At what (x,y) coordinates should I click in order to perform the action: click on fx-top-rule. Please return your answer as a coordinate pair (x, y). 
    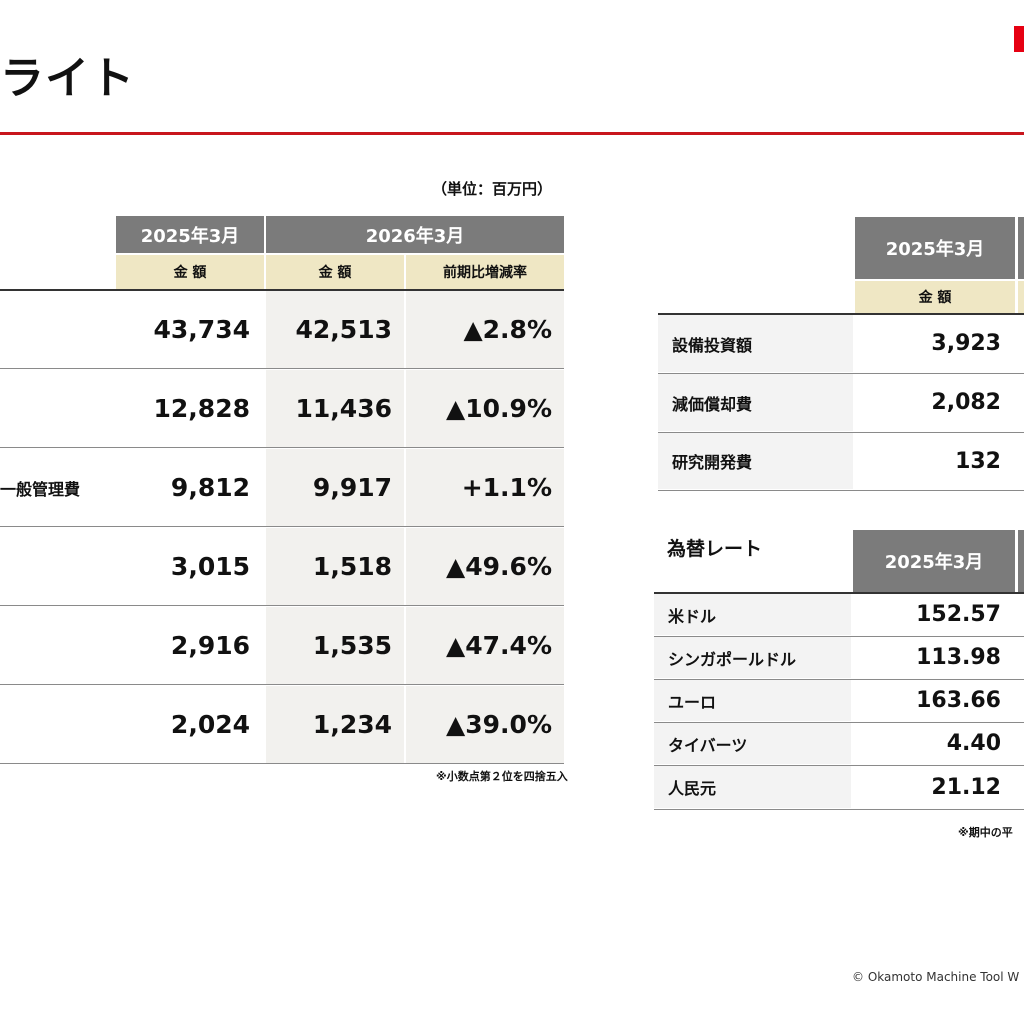
    Looking at the image, I should click on (839, 593).